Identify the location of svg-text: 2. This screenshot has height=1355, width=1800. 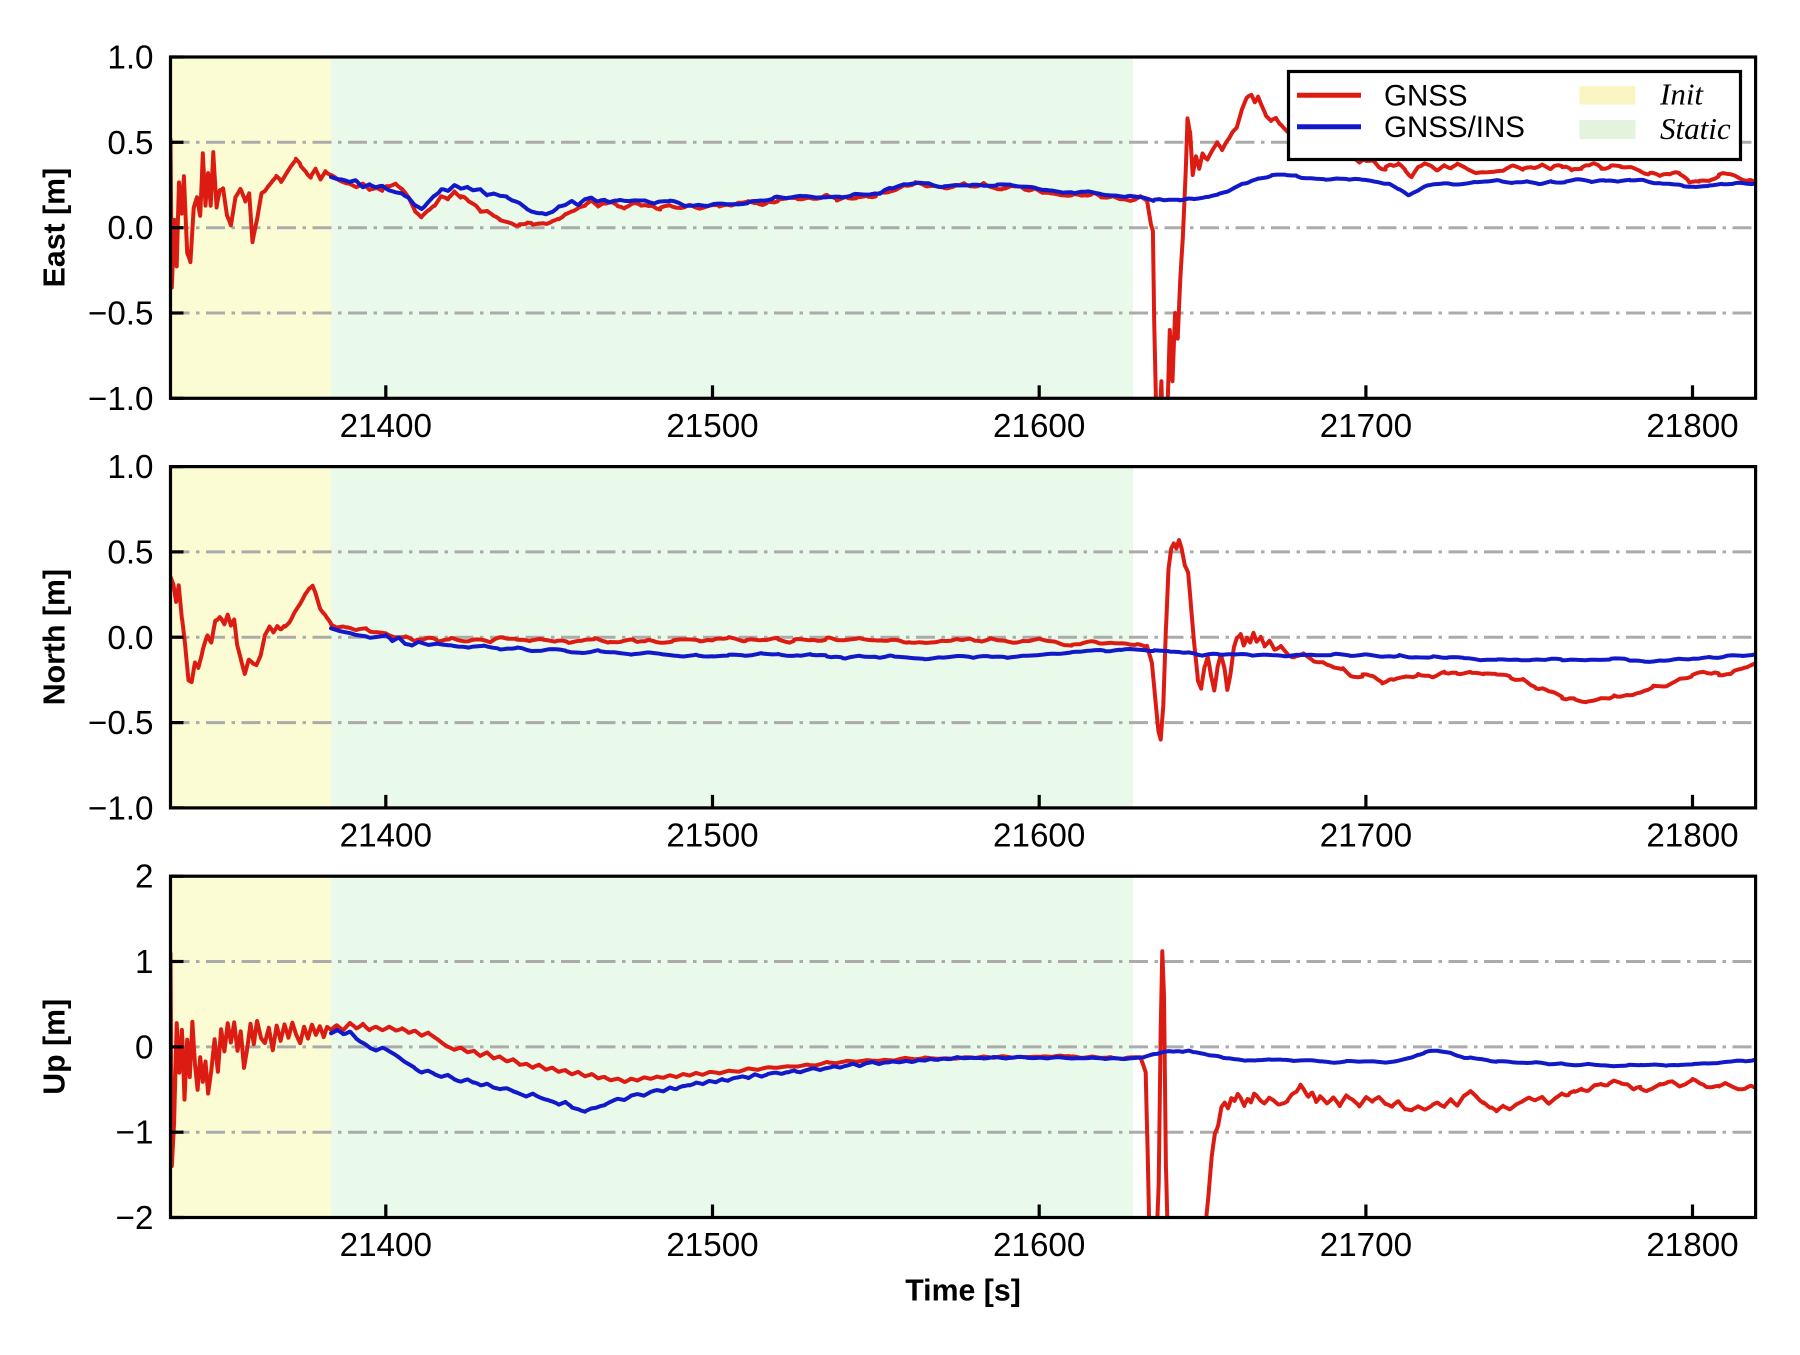
(144, 877).